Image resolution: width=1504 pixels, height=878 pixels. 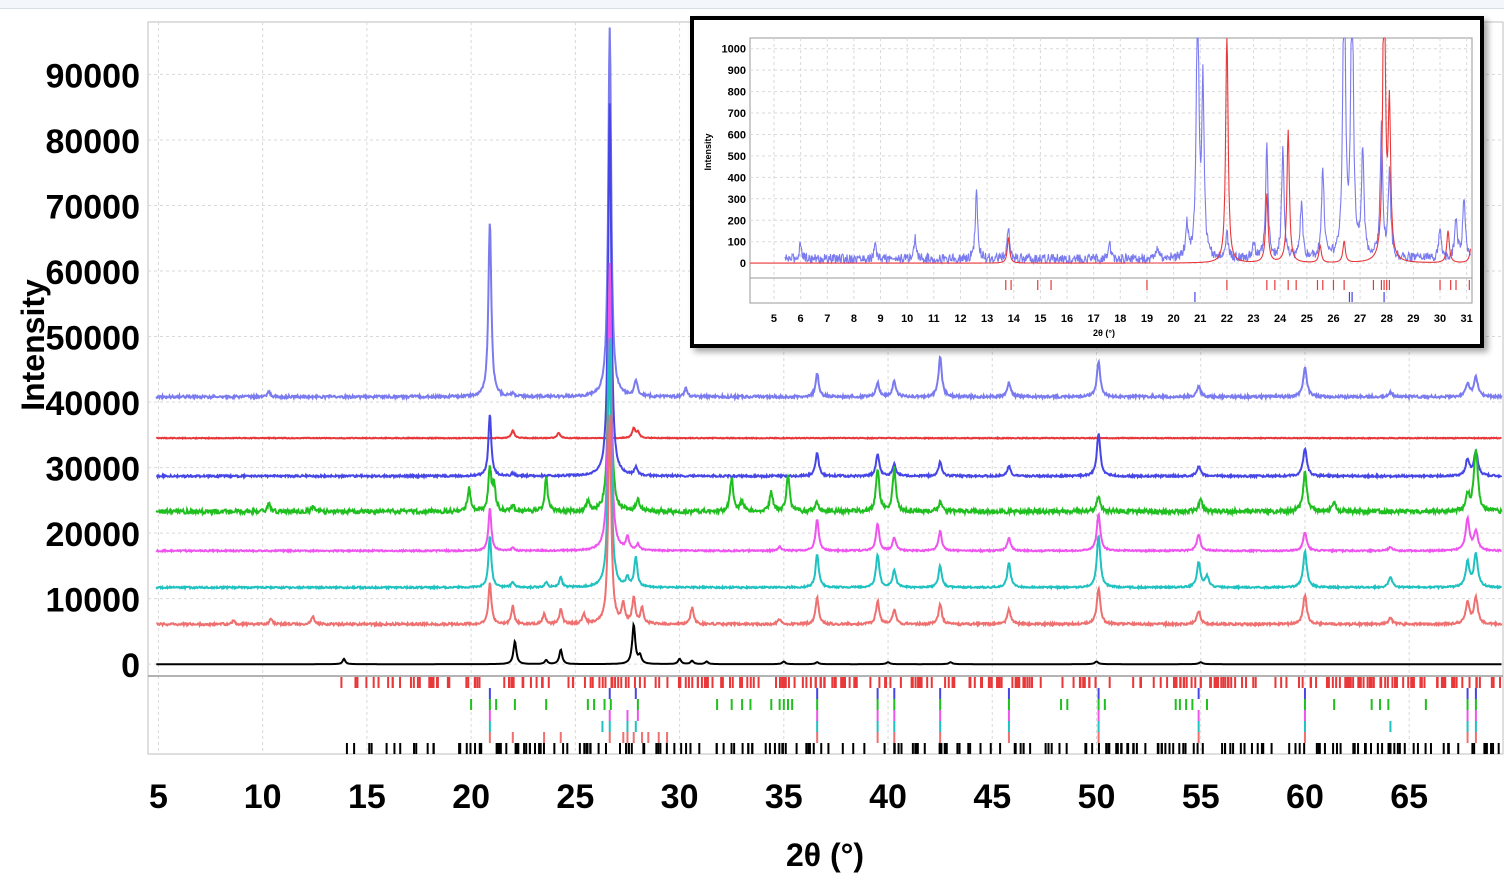 I want to click on series-line-black, so click(x=829, y=643).